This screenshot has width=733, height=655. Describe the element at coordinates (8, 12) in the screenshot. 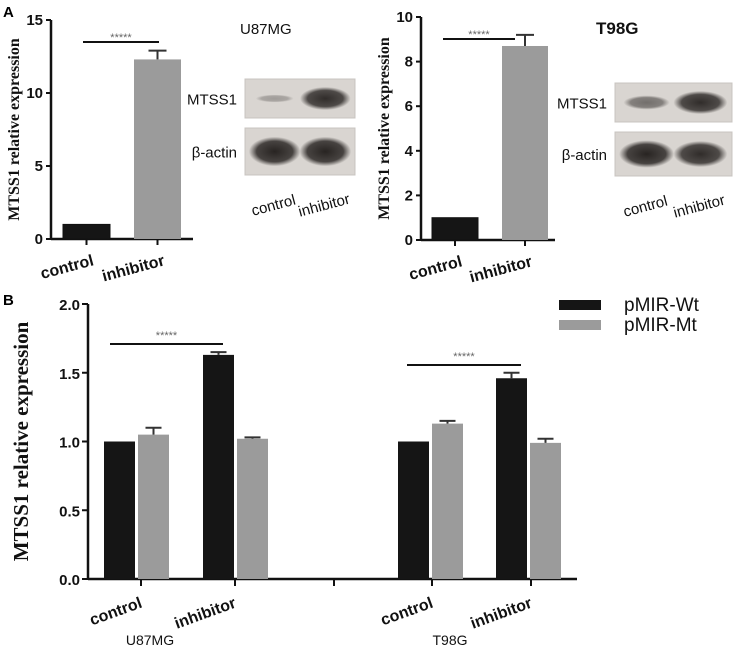

I see `panel-label-a: A` at that location.